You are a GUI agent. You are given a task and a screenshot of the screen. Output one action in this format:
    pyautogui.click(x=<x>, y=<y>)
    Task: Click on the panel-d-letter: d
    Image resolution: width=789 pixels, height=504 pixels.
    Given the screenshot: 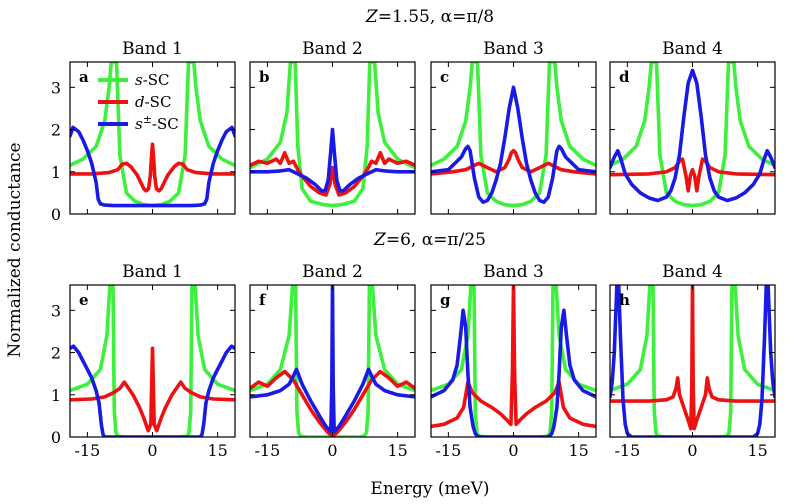 What is the action you would take?
    pyautogui.click(x=624, y=77)
    